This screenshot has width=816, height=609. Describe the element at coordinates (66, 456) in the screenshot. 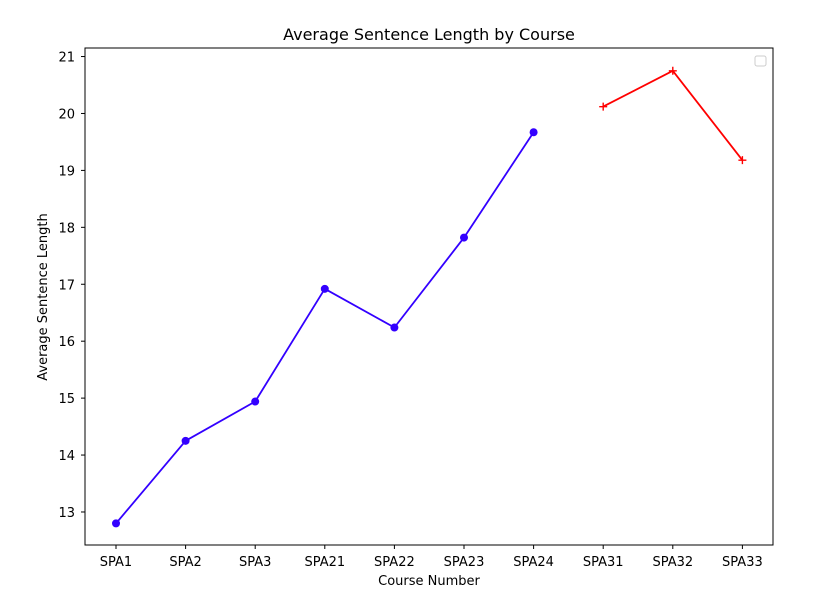

I see `y-tick-label: 14` at that location.